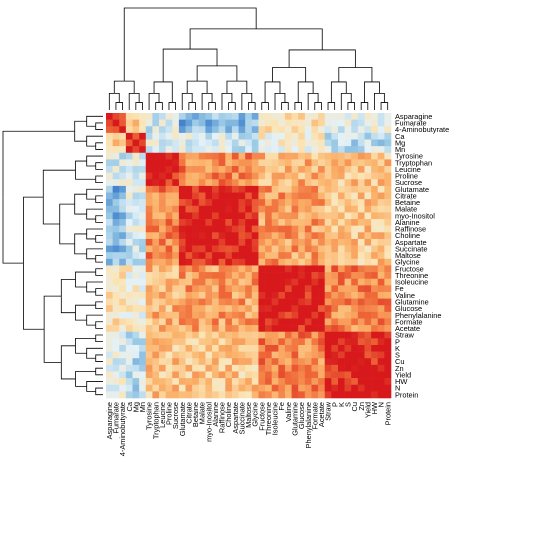 This screenshot has height=555, width=550. I want to click on column-label: Straw, so click(328, 411).